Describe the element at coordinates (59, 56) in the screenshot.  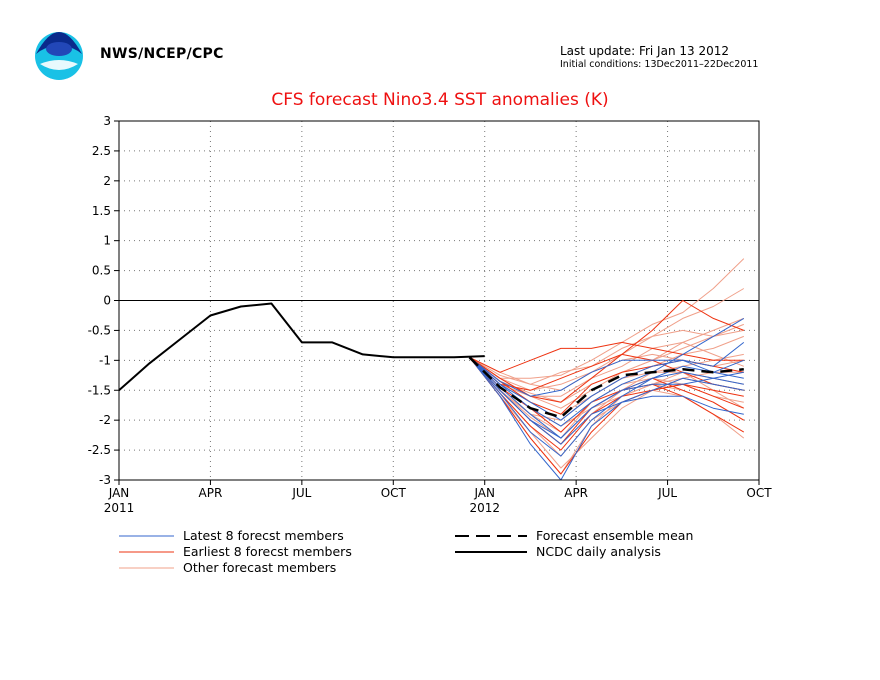
I see `noaa-logo-icon` at that location.